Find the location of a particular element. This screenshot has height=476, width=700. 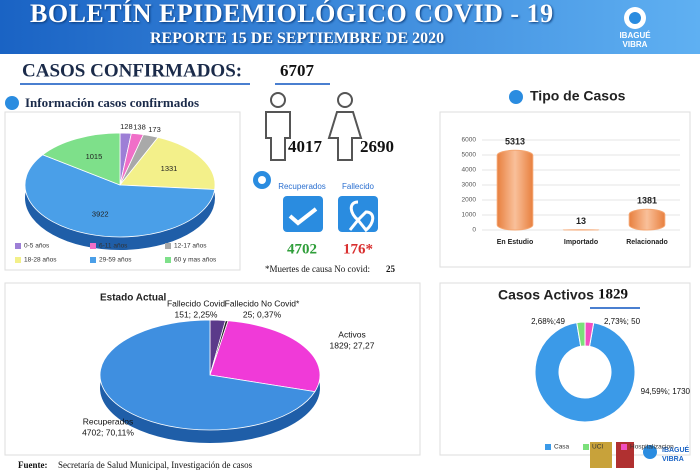

data-label: 1381 is located at coordinates (647, 201).